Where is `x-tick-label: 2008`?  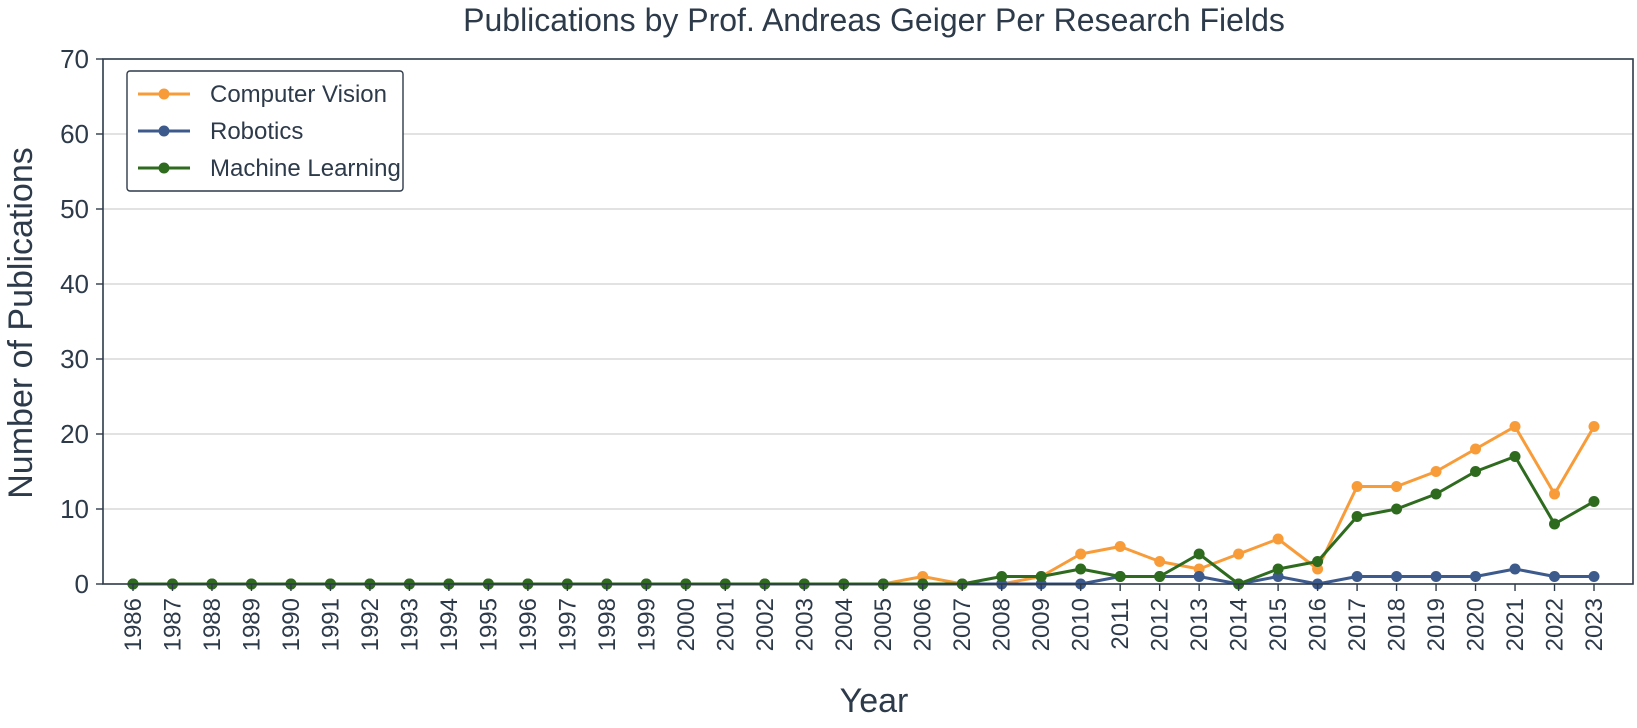 x-tick-label: 2008 is located at coordinates (1002, 624).